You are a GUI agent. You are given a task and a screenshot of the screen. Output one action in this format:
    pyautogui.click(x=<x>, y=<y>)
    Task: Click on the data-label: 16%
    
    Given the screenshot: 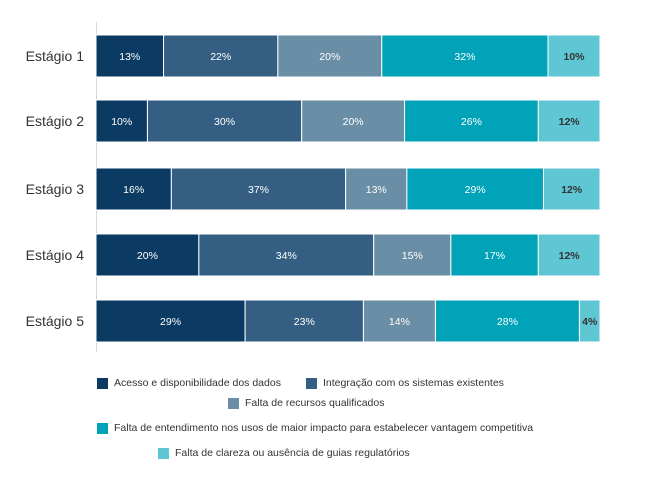 What is the action you would take?
    pyautogui.click(x=133, y=190)
    